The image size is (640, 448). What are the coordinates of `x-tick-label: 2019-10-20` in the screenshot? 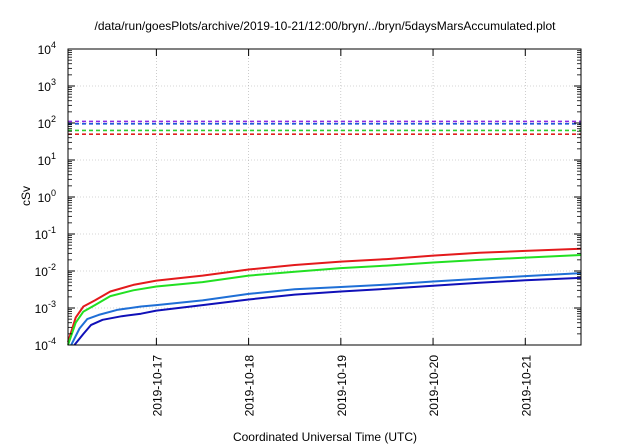 It's located at (434, 386).